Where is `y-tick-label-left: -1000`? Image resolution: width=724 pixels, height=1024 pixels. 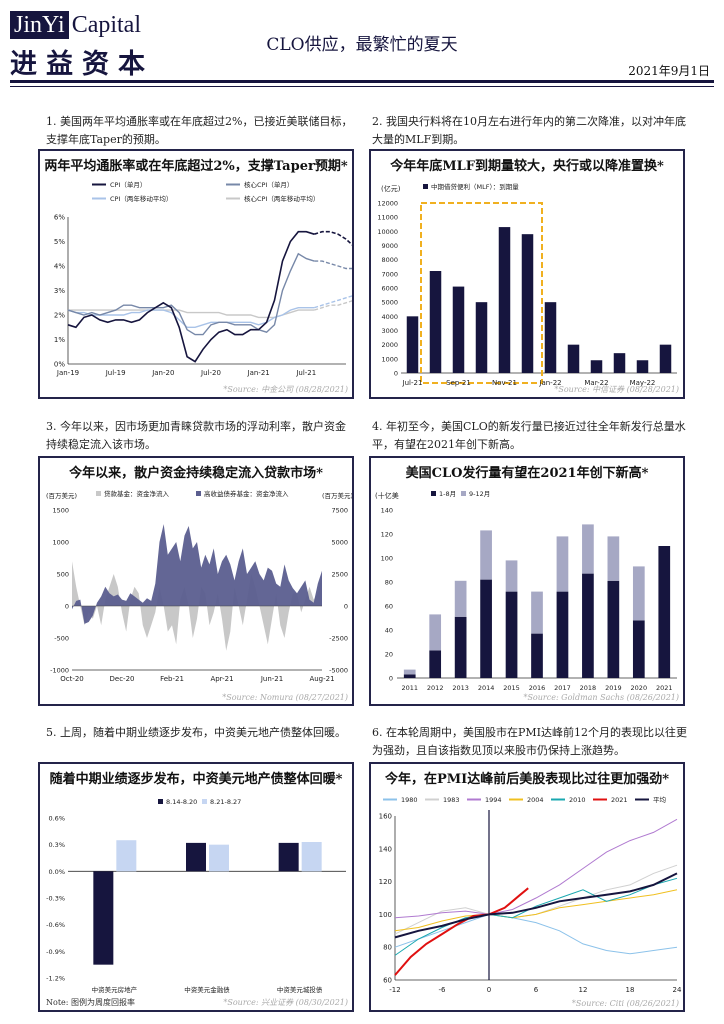 y-tick-label-left: -1000 is located at coordinates (59, 671).